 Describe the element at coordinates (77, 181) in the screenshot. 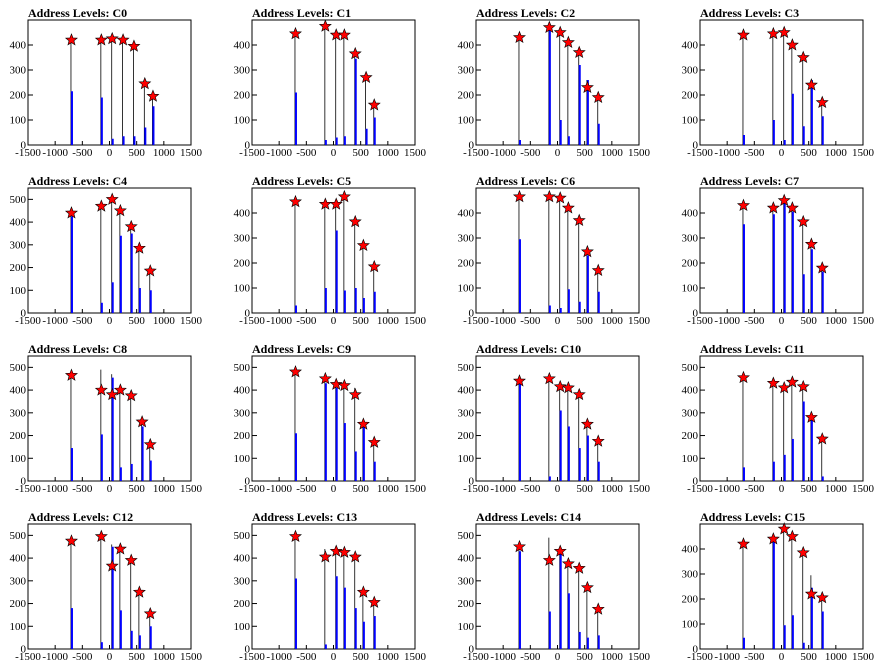

I see `chart-title: Address Levels: C4` at that location.